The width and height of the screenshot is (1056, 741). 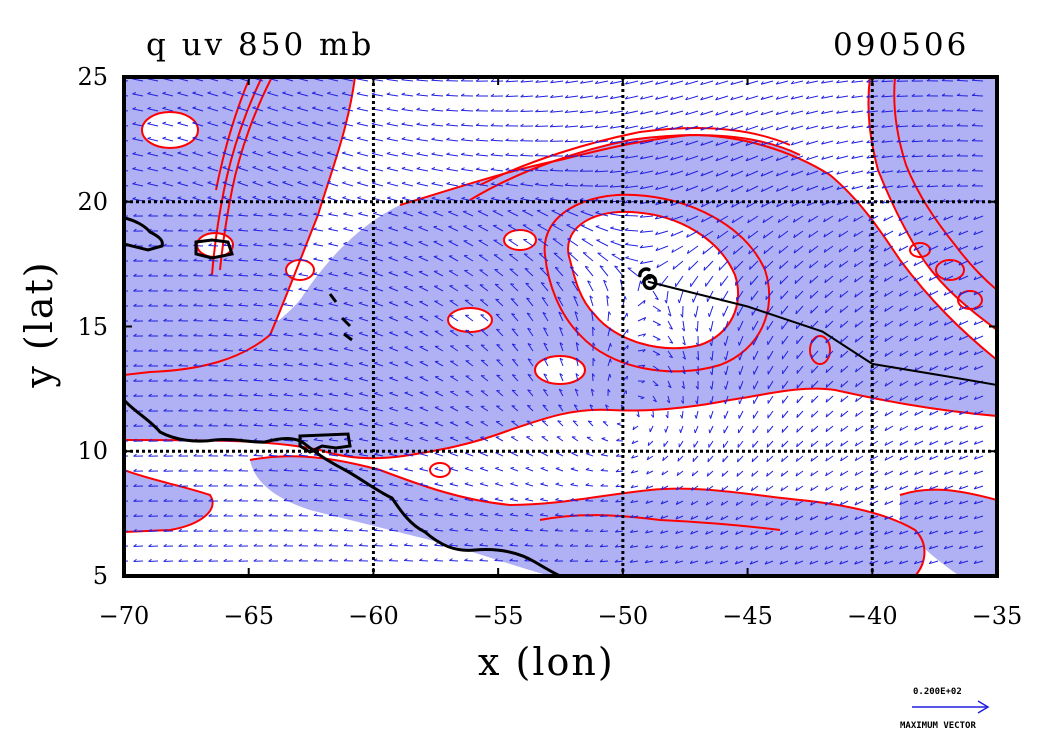 I want to click on reference-vector-caption: MAXIMUM VECTOR, so click(x=938, y=726).